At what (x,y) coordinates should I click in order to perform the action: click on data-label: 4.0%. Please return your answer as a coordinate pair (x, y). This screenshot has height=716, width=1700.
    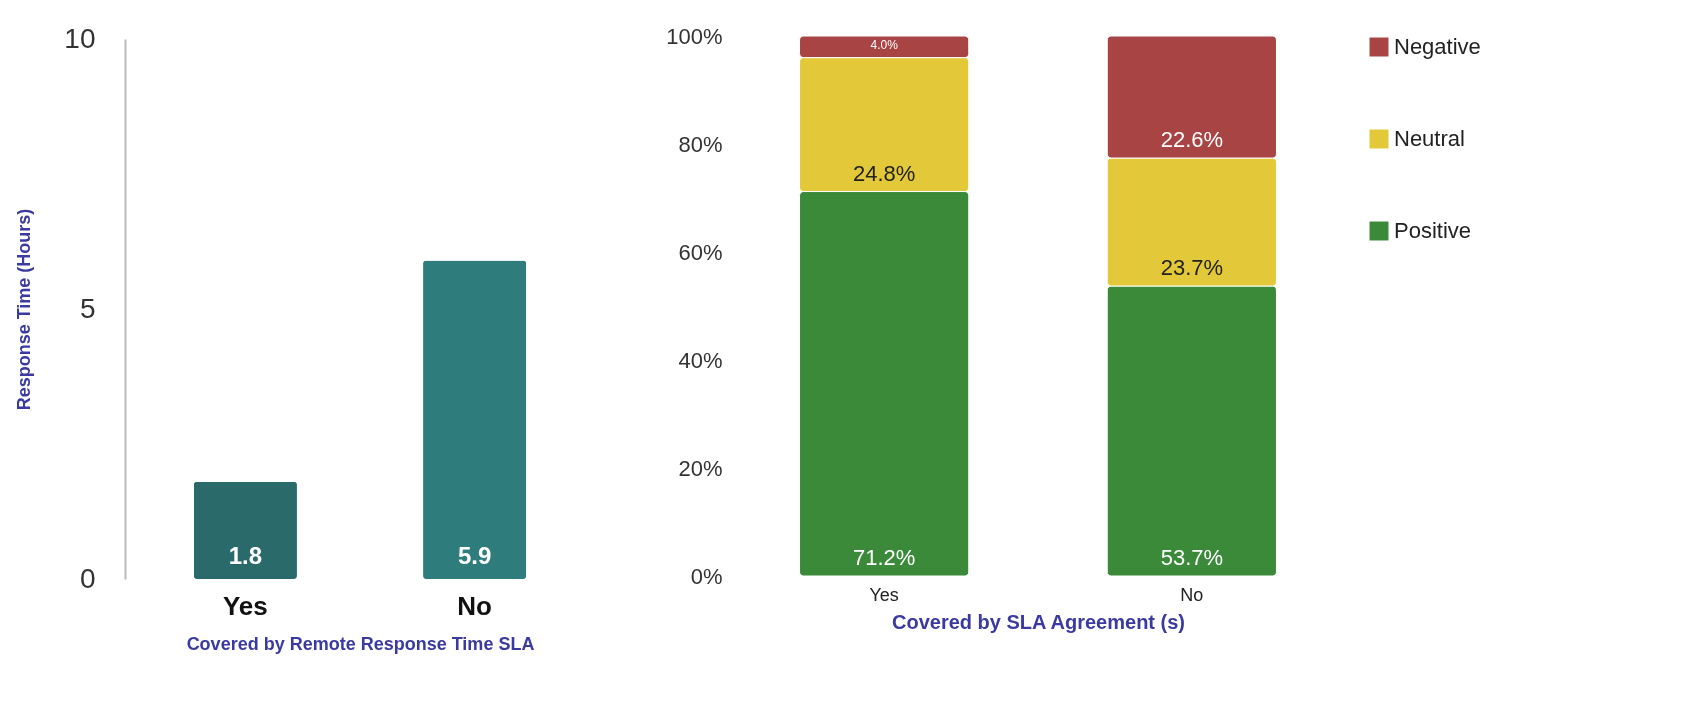
    Looking at the image, I should click on (884, 44).